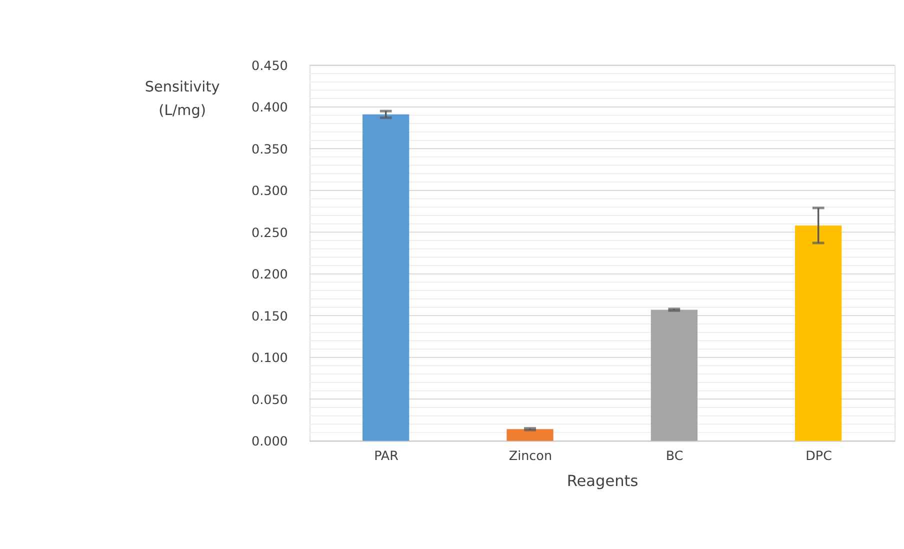  What do you see at coordinates (269, 190) in the screenshot?
I see `y-tick-label: 0.300` at bounding box center [269, 190].